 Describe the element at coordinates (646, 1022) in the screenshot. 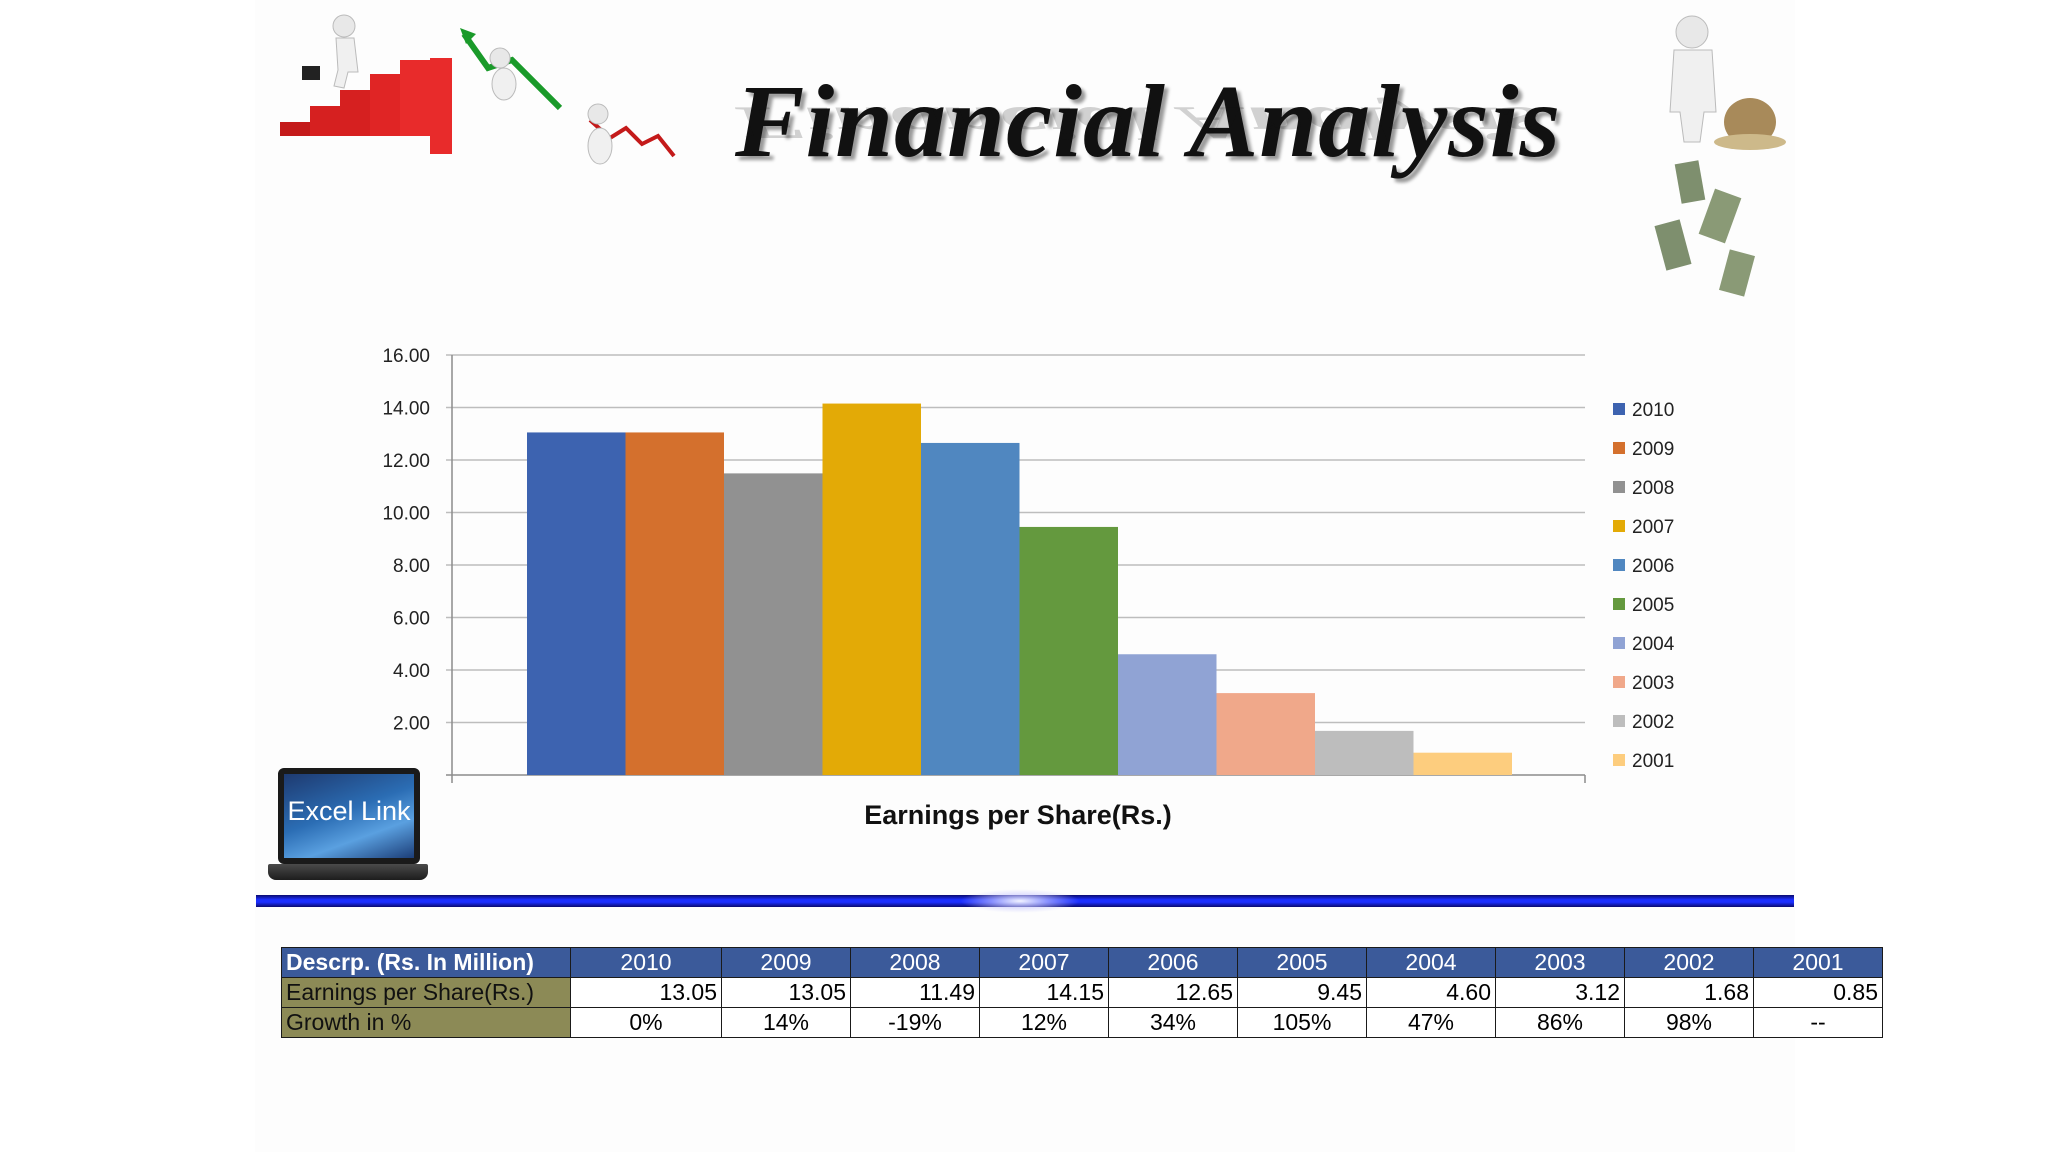

I see `table-cell: 0%` at that location.